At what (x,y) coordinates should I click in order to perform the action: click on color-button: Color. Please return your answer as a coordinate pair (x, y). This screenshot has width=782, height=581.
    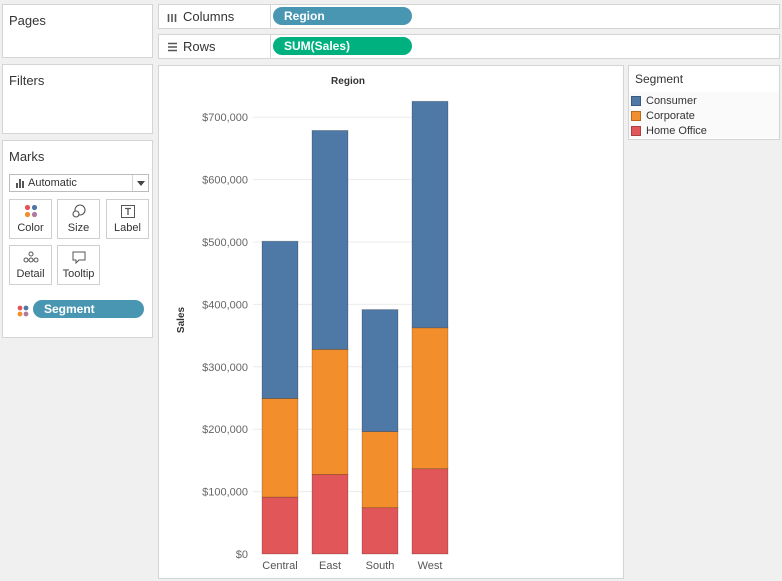
    Looking at the image, I should click on (30, 219).